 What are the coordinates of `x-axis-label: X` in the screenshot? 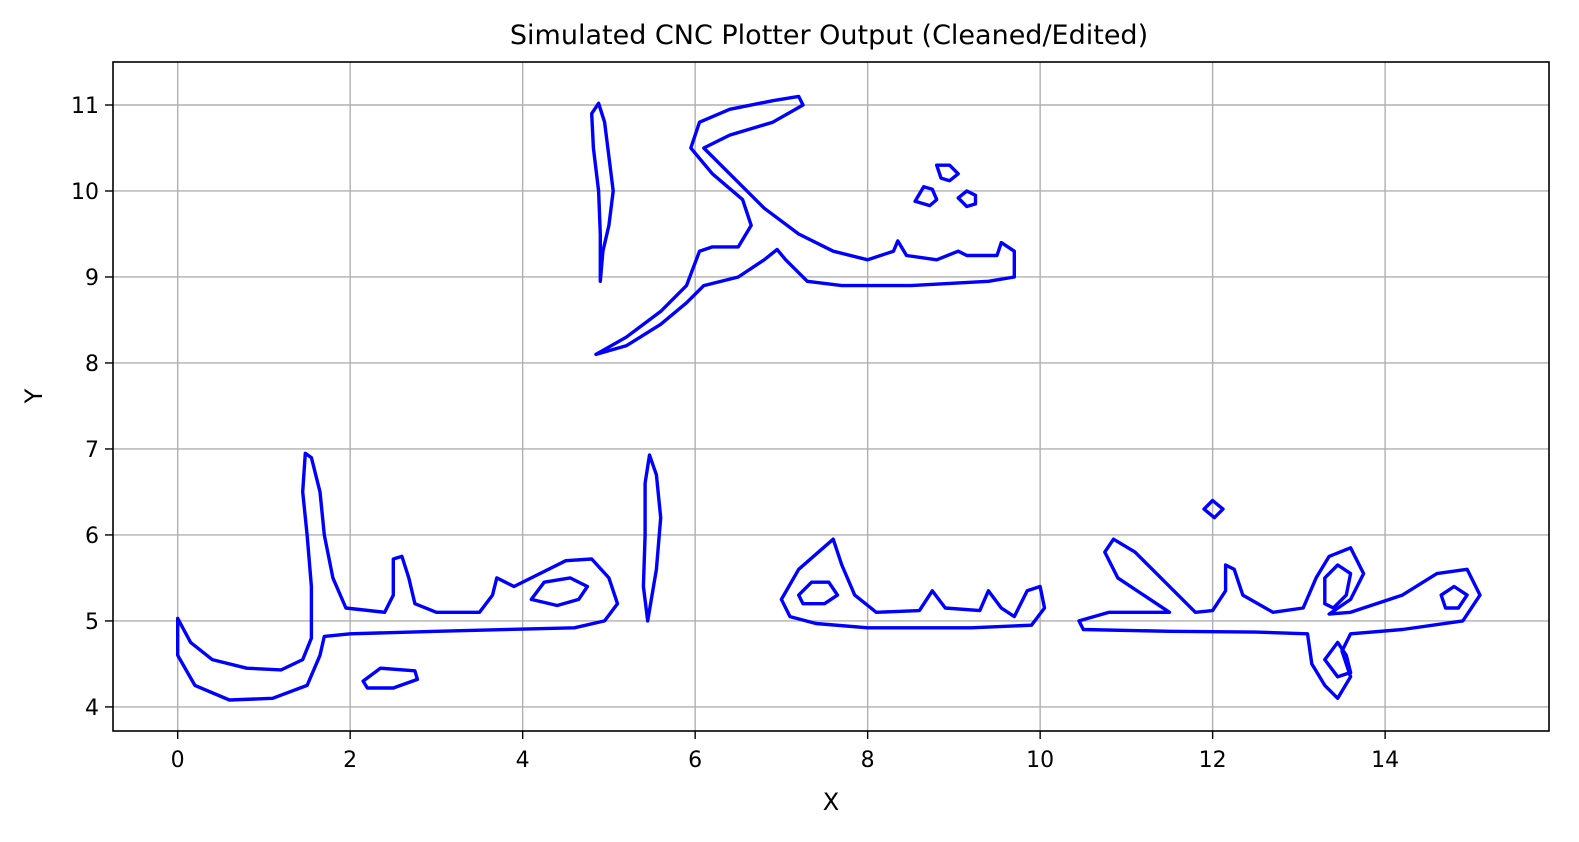 It's located at (831, 802).